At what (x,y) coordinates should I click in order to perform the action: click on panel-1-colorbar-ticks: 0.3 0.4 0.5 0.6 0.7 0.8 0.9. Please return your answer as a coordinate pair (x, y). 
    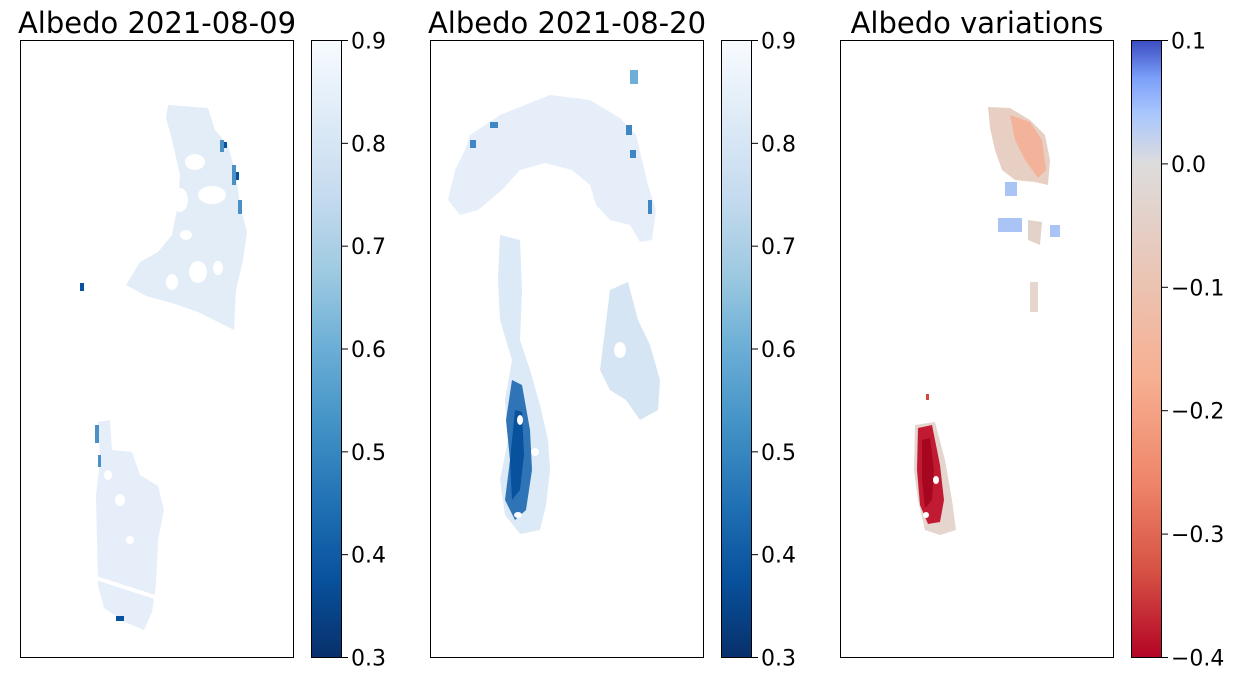
    Looking at the image, I should click on (364, 351).